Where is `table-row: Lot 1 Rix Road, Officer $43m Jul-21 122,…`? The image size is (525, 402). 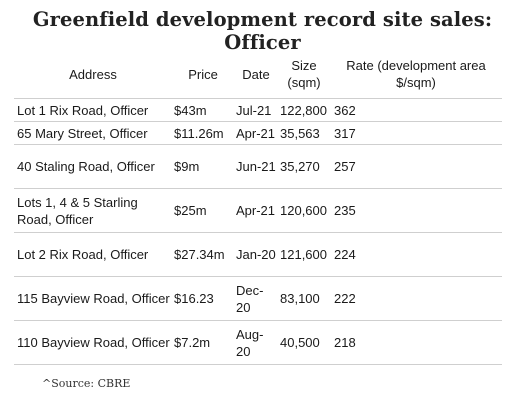 table-row: Lot 1 Rix Road, Officer $43m Jul-21 122,… is located at coordinates (258, 110).